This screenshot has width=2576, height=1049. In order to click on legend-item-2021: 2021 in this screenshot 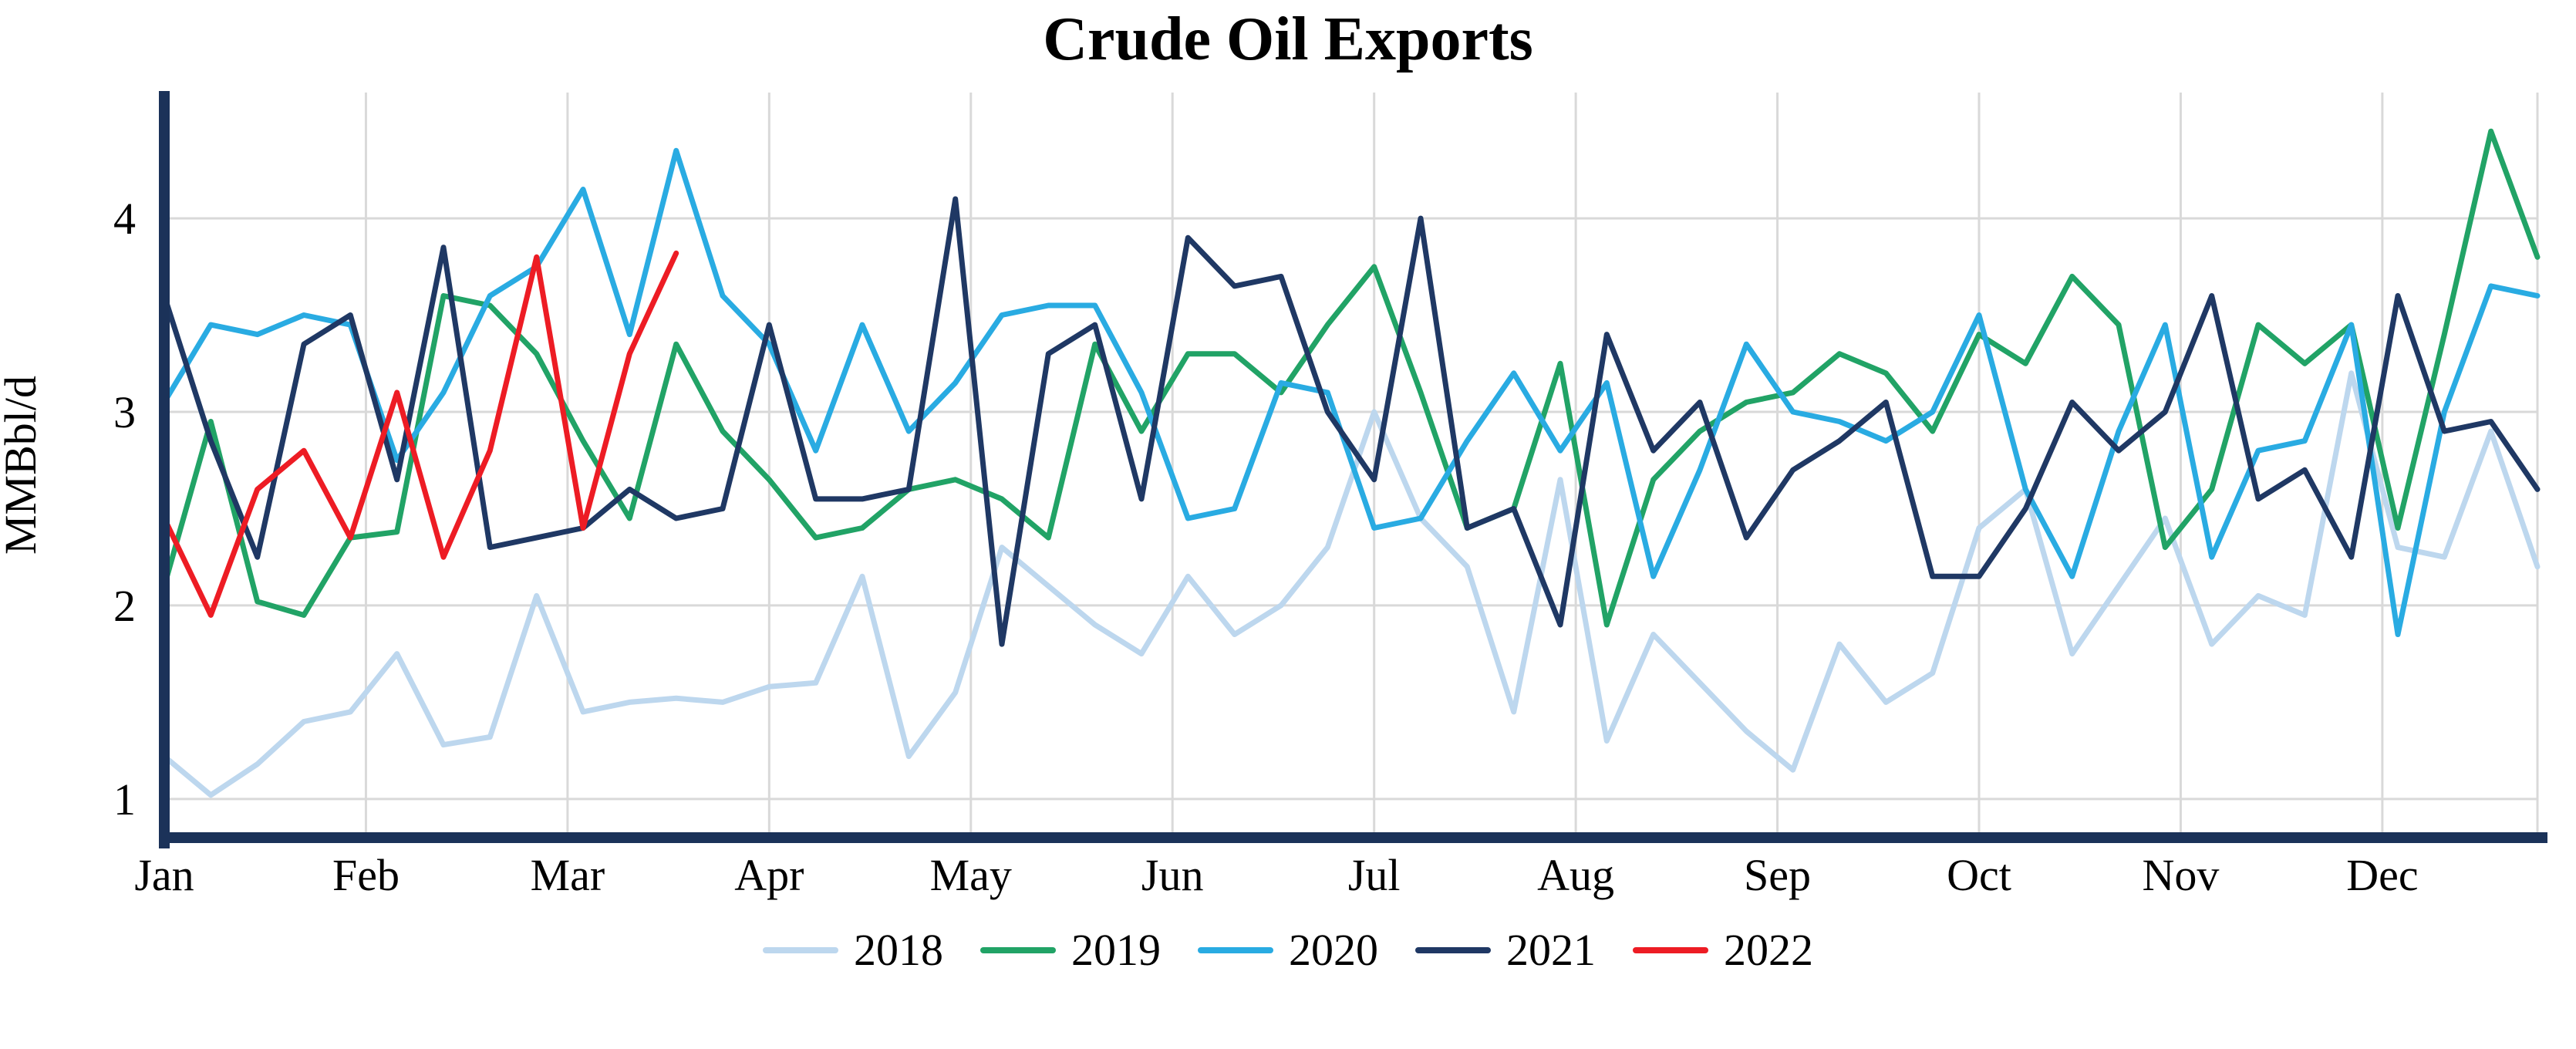, I will do `click(1505, 950)`.